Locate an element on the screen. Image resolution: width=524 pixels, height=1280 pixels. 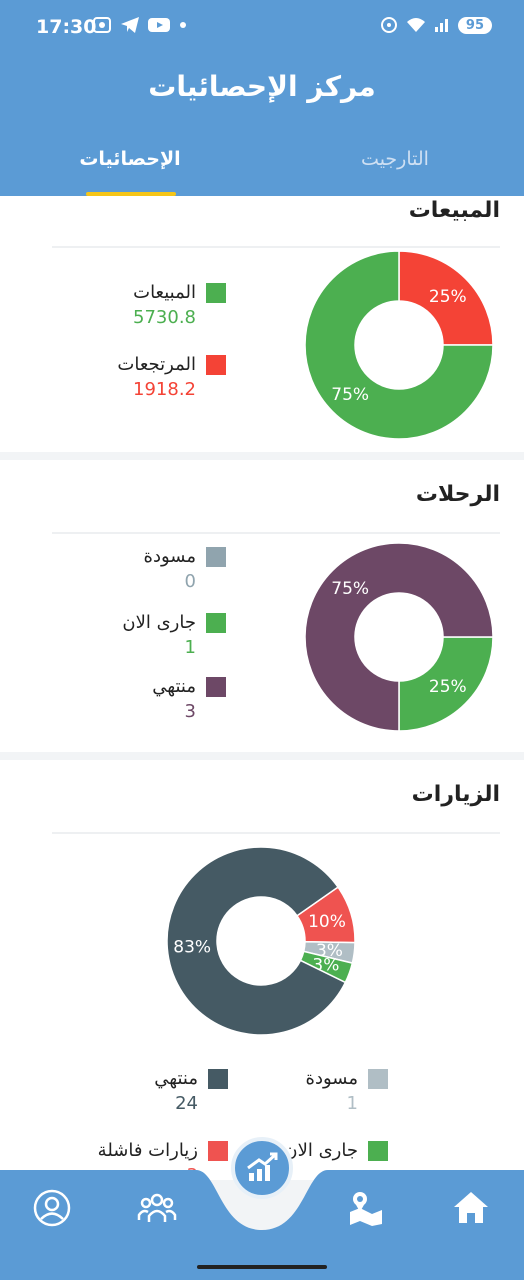
nav-profile-button is located at coordinates (52, 1208).